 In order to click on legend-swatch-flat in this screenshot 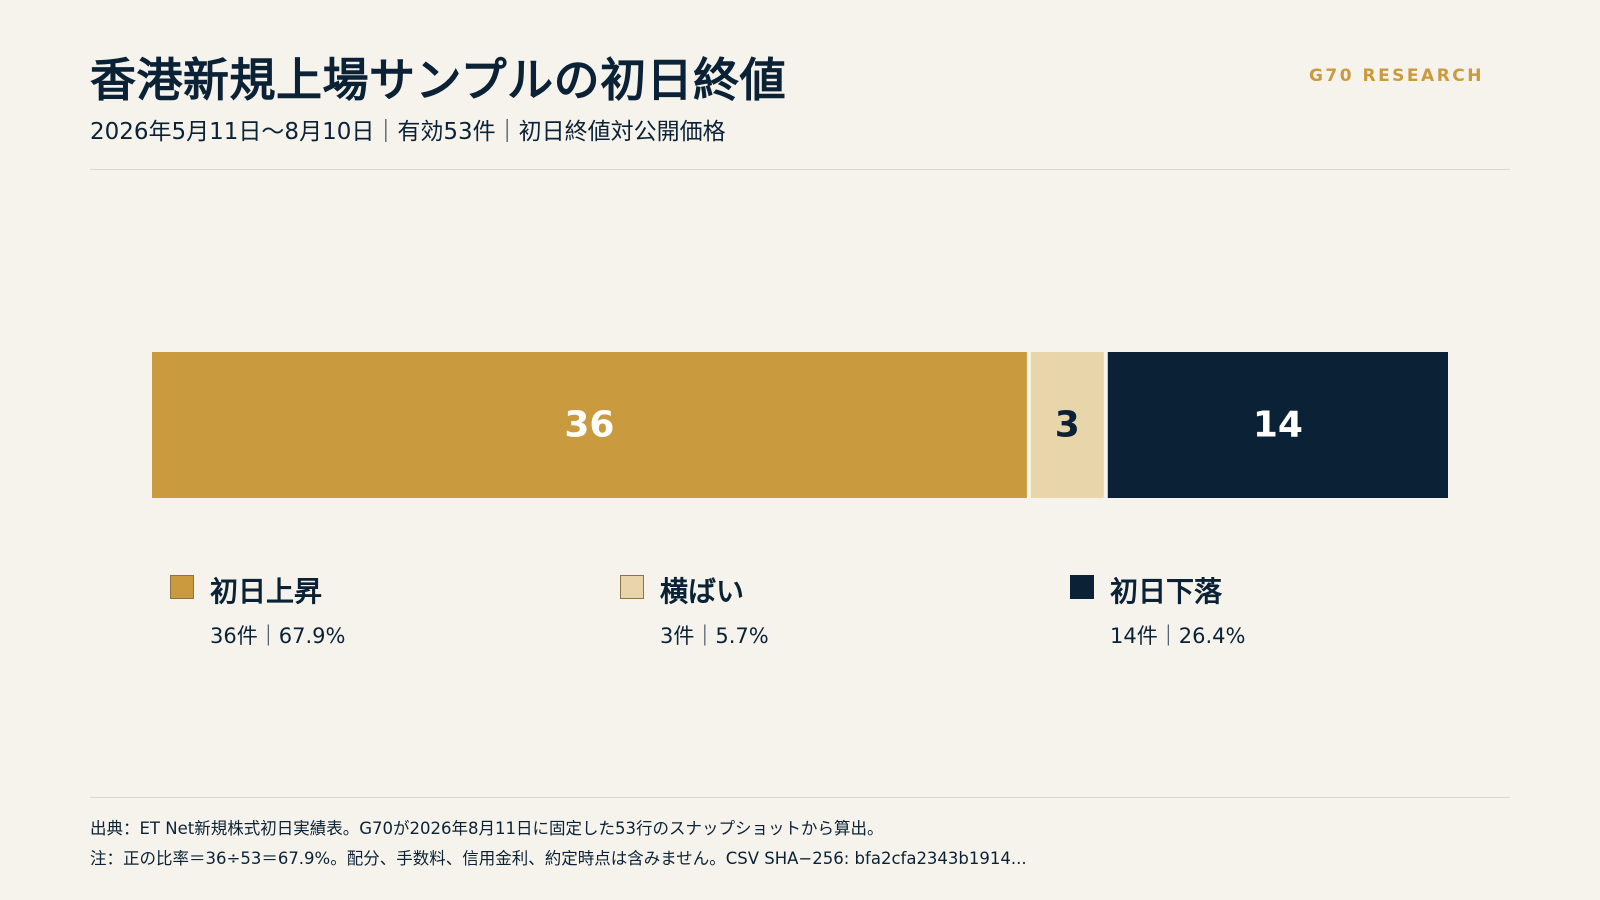, I will do `click(632, 587)`.